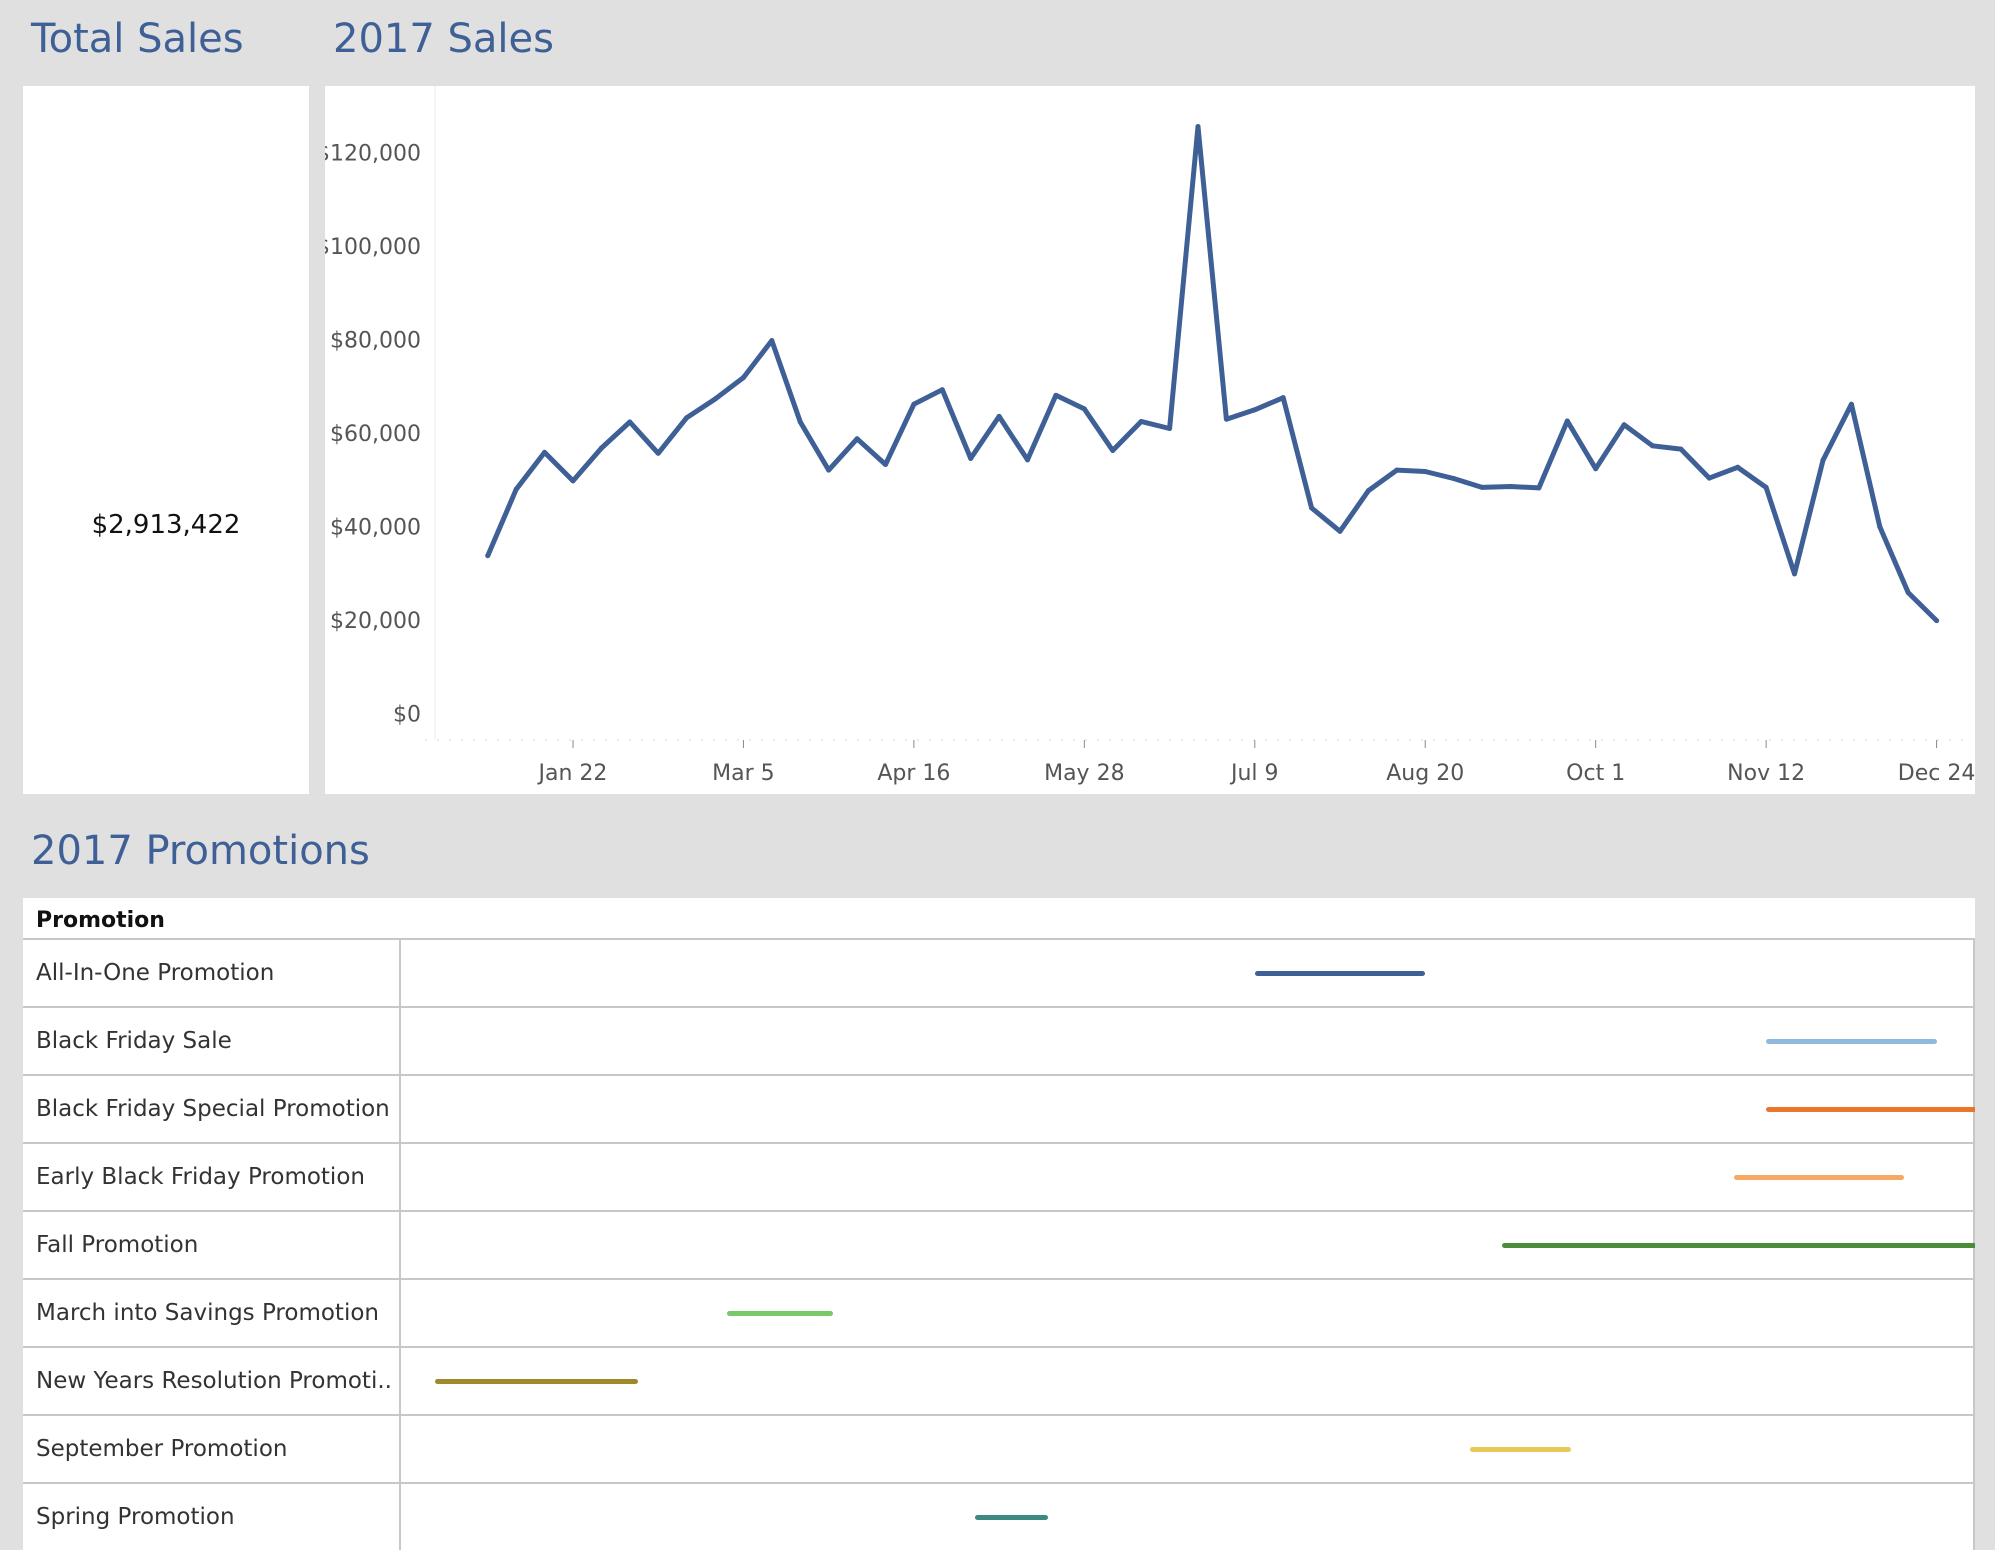 This screenshot has height=1550, width=1995. Describe the element at coordinates (166, 440) in the screenshot. I see `total-sales-panel: $2,913,422` at that location.